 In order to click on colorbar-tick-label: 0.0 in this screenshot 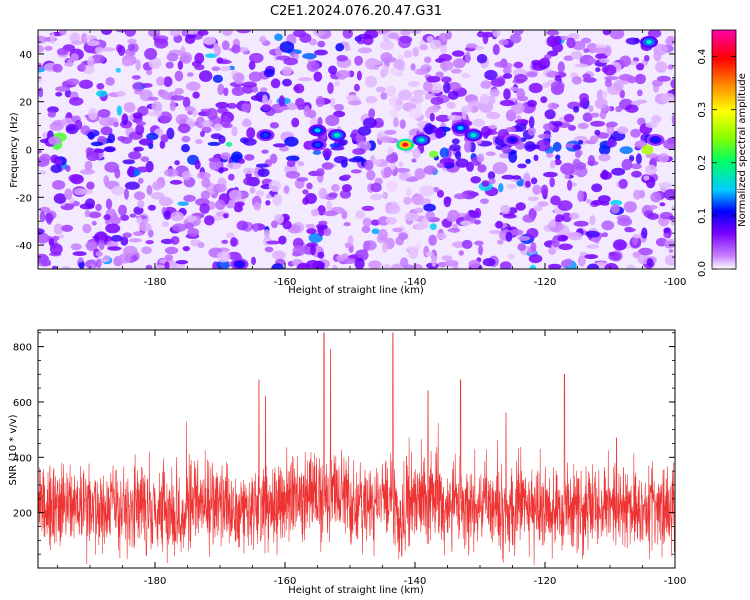, I will do `click(702, 269)`.